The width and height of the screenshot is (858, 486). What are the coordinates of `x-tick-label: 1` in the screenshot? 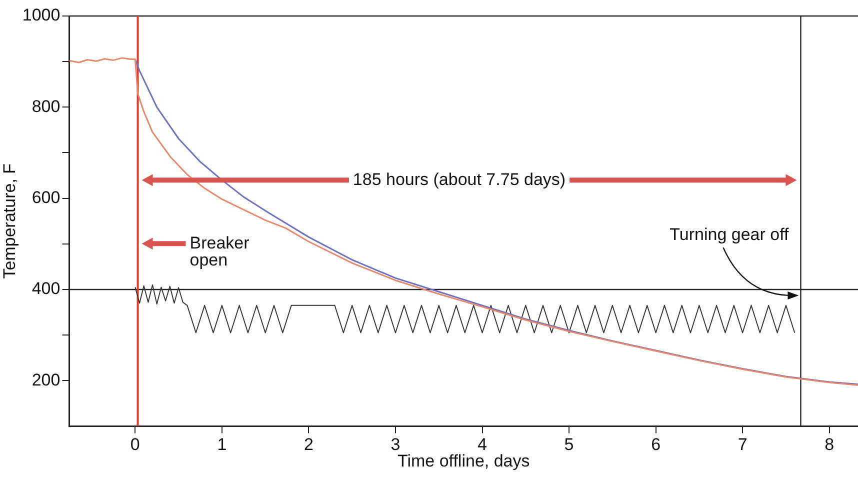 It's located at (222, 444).